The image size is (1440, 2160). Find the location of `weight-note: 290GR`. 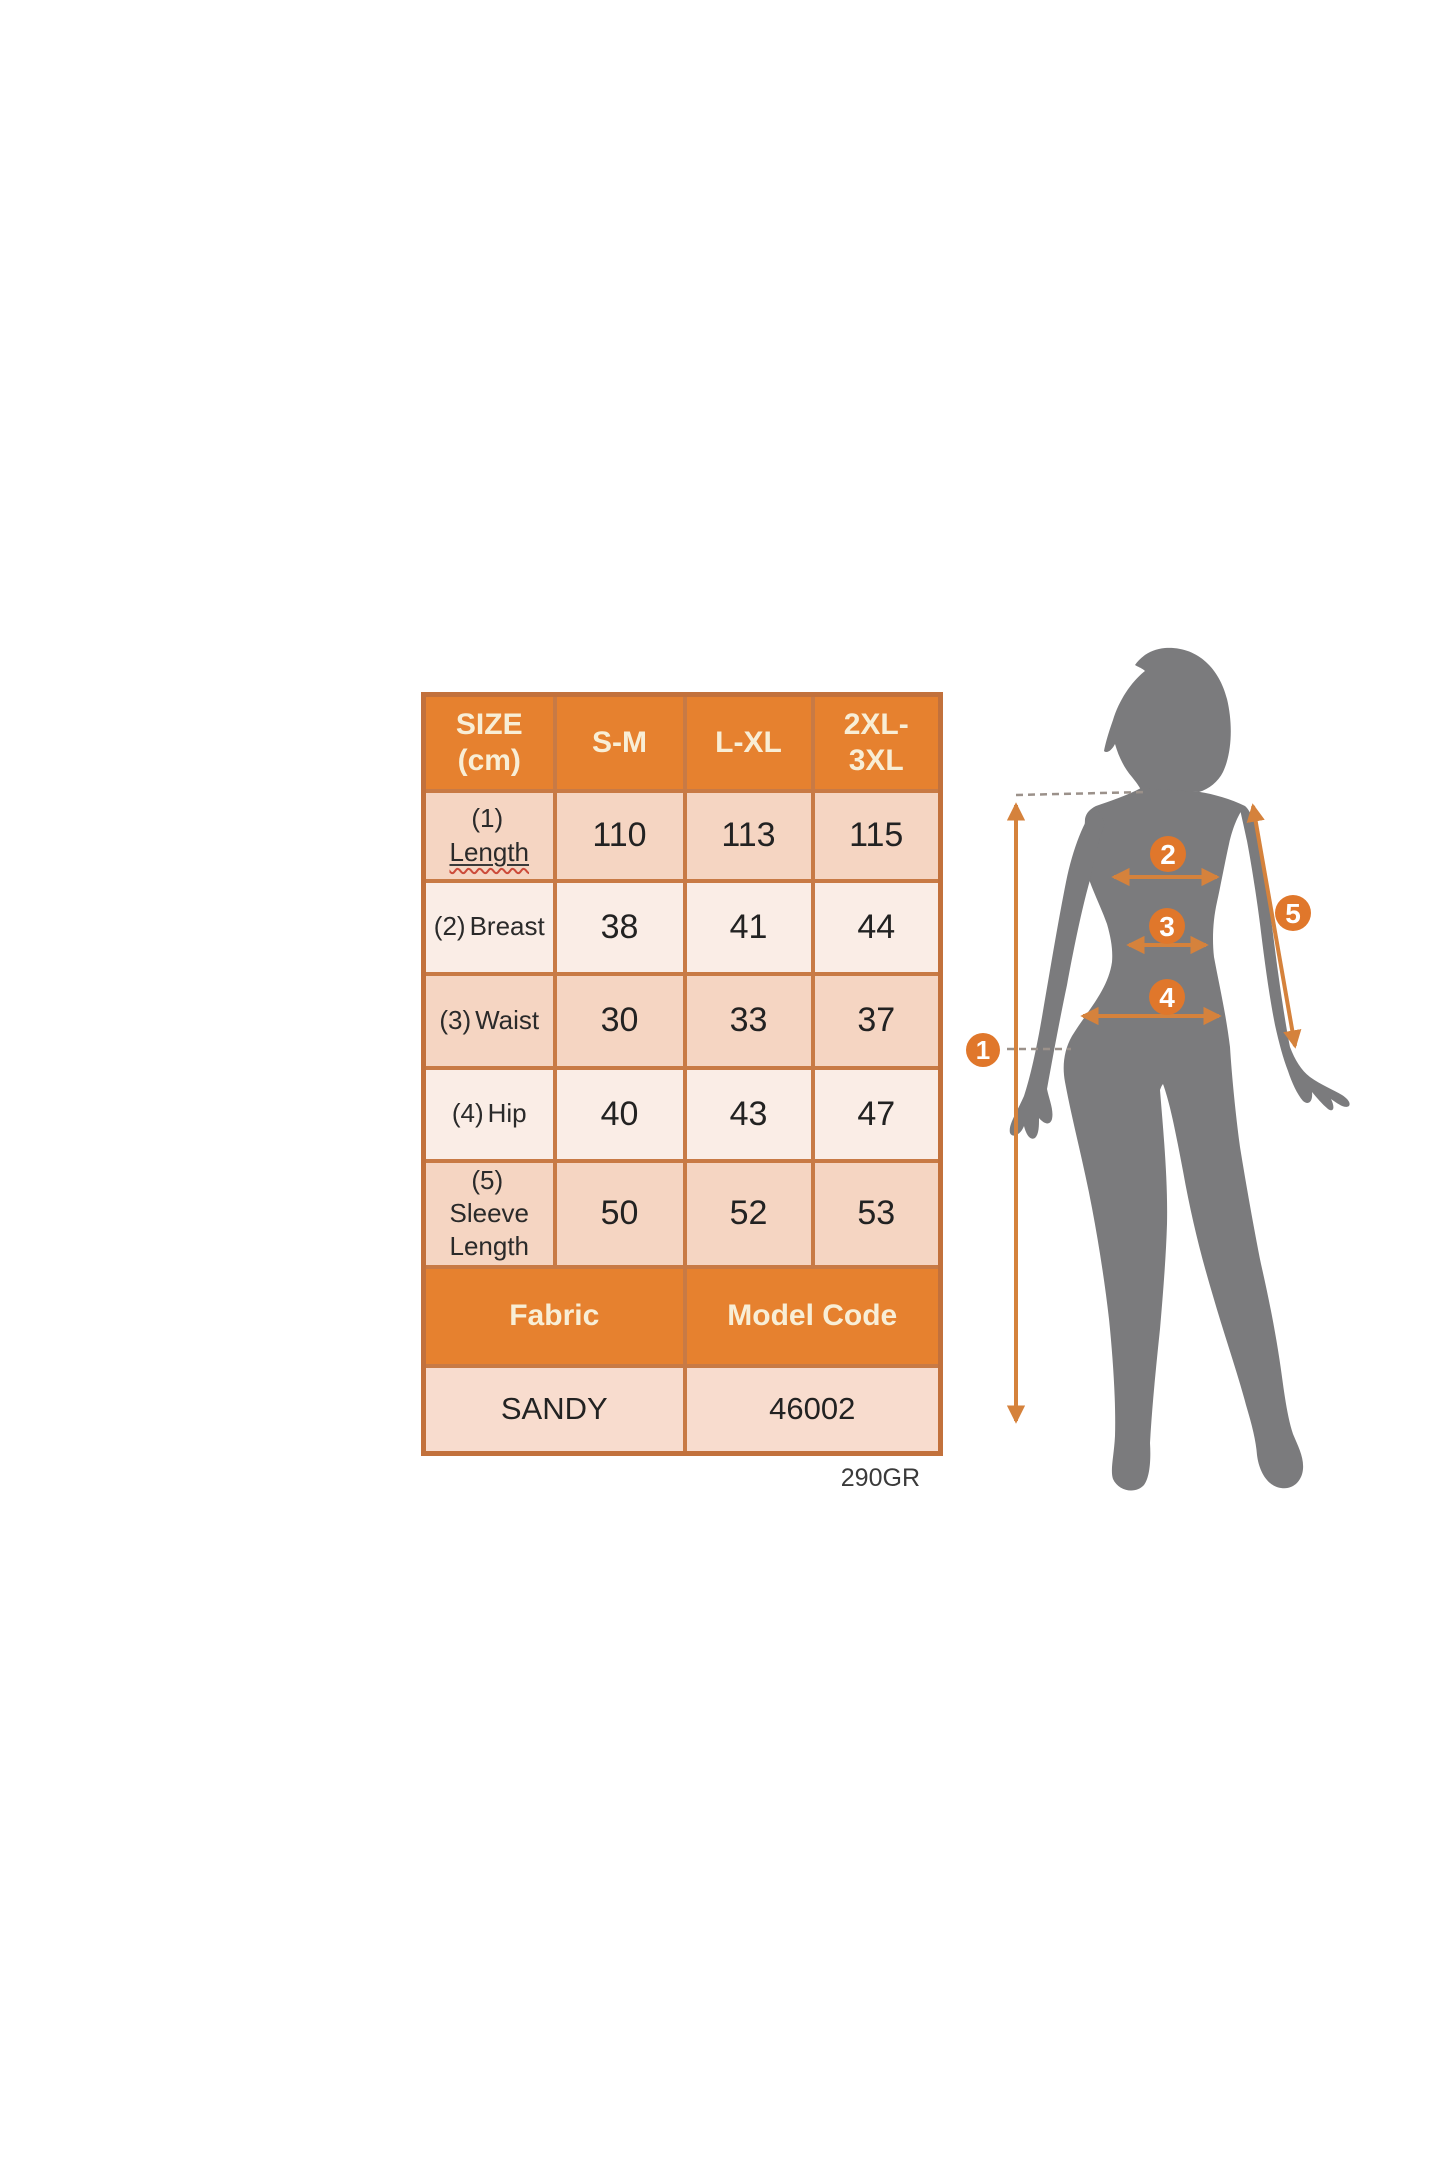

weight-note: 290GR is located at coordinates (880, 1478).